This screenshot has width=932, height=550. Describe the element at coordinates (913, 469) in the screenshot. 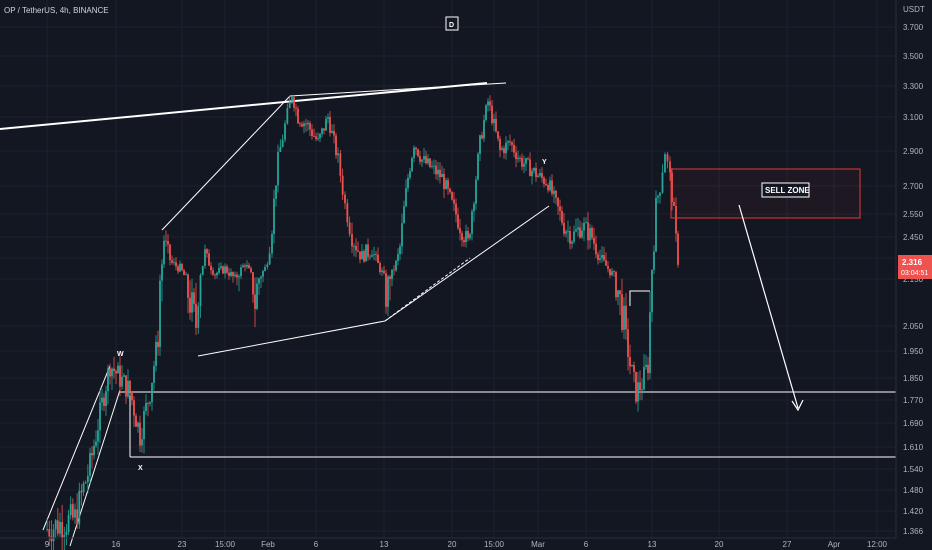

I see `y-tick-label: 1.540` at that location.